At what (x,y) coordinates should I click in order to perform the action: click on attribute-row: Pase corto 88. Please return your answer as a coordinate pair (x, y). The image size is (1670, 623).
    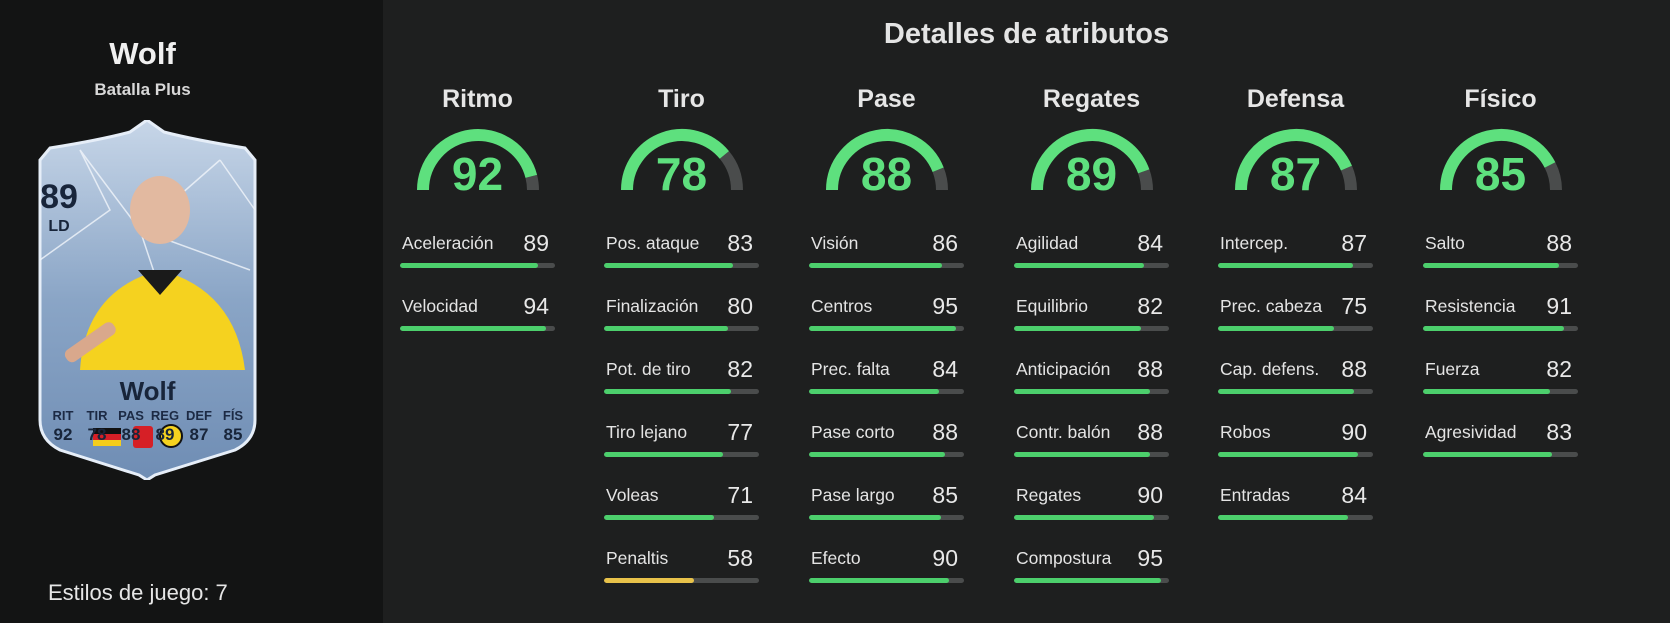
    Looking at the image, I should click on (886, 445).